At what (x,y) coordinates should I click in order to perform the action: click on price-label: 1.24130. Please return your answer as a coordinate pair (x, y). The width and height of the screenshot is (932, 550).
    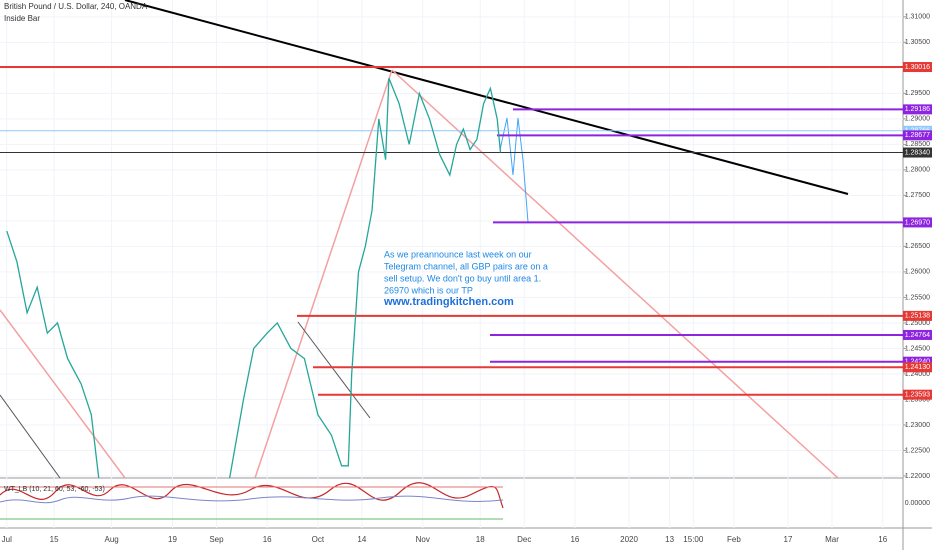
    Looking at the image, I should click on (917, 367).